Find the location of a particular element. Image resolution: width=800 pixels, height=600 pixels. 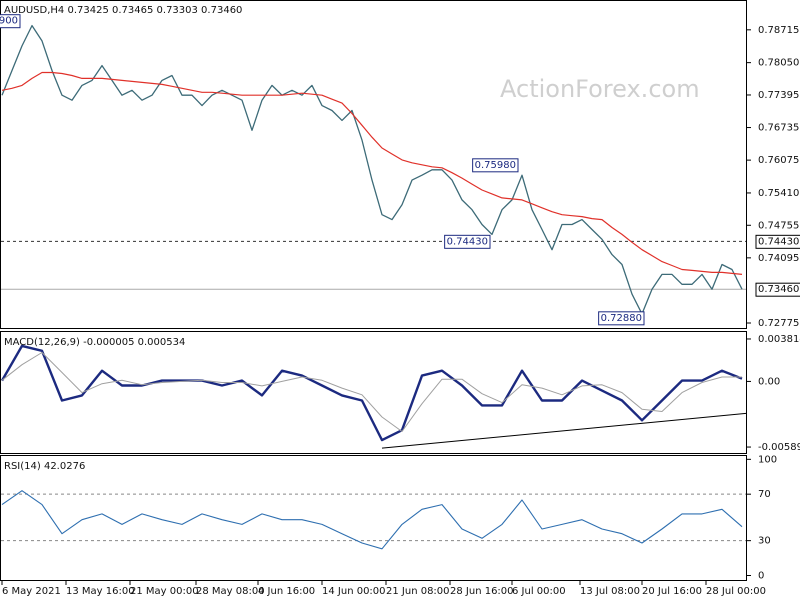

y-tick-label: 0.76075 is located at coordinates (778, 160).